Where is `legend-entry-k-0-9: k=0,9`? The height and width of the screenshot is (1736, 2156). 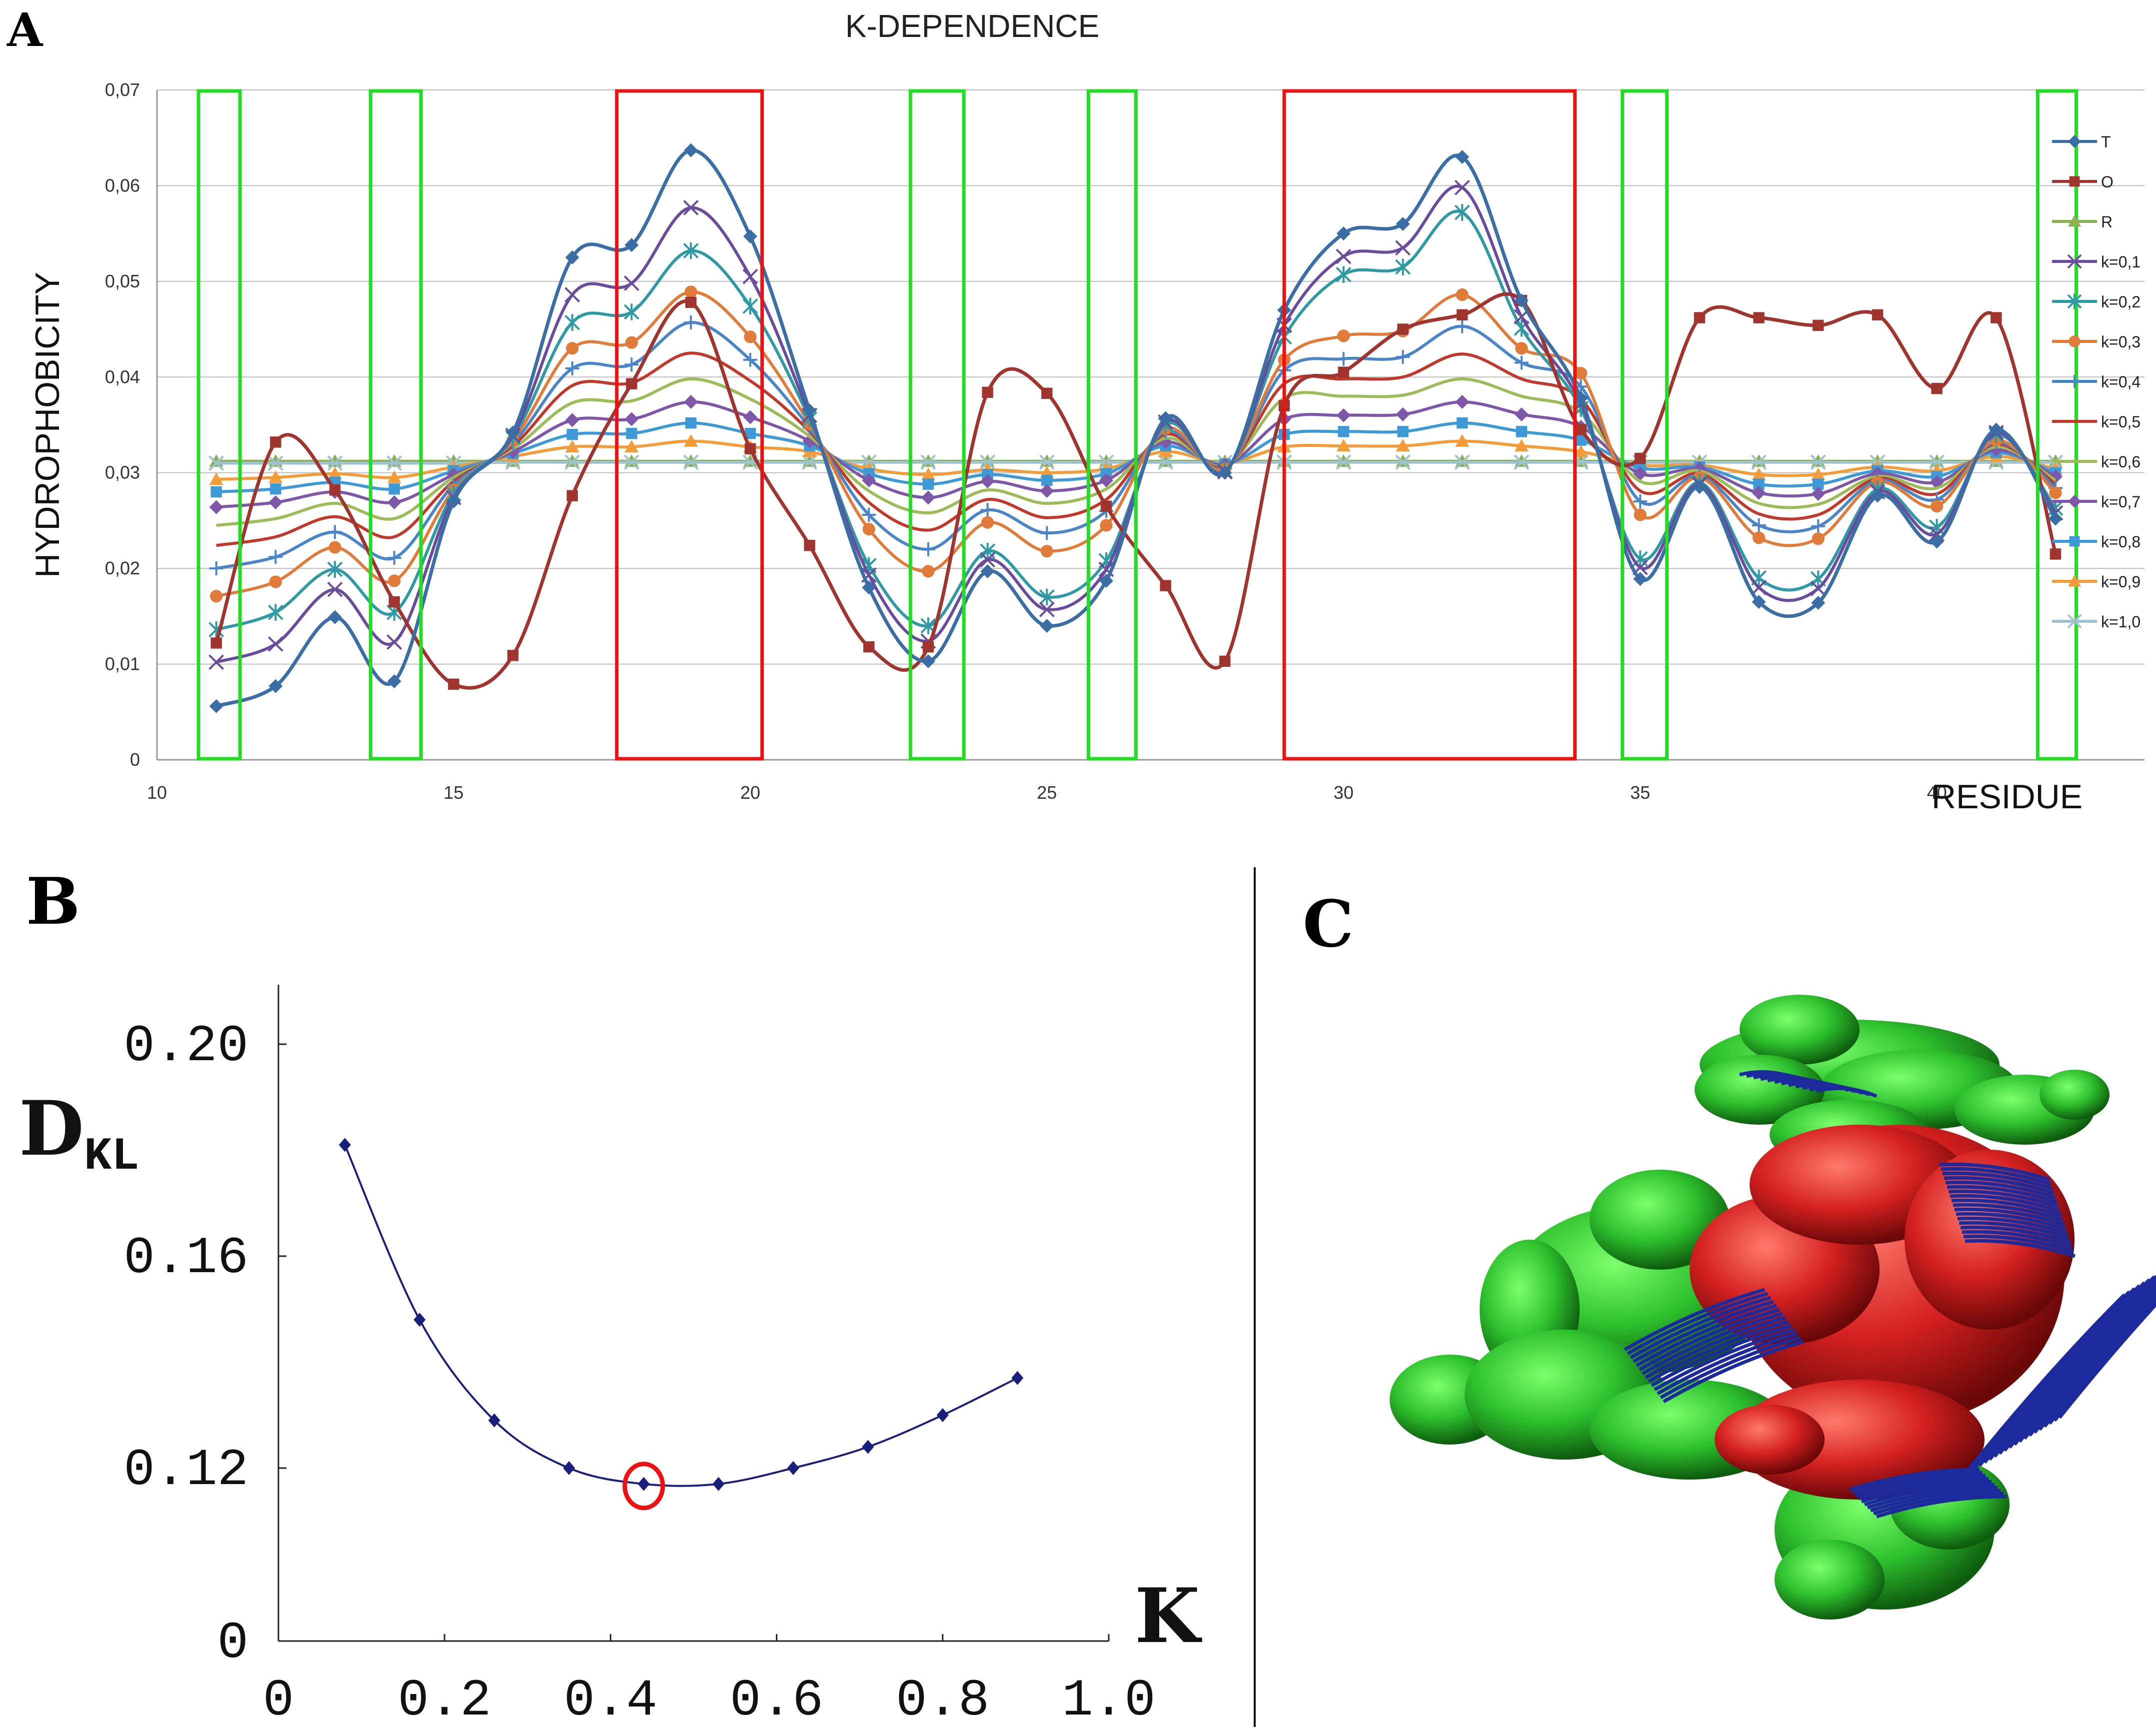
legend-entry-k-0-9: k=0,9 is located at coordinates (2096, 582).